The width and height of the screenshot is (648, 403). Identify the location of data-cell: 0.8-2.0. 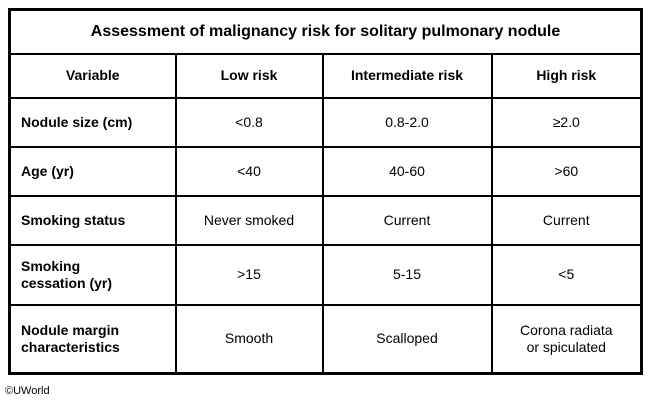
(407, 122).